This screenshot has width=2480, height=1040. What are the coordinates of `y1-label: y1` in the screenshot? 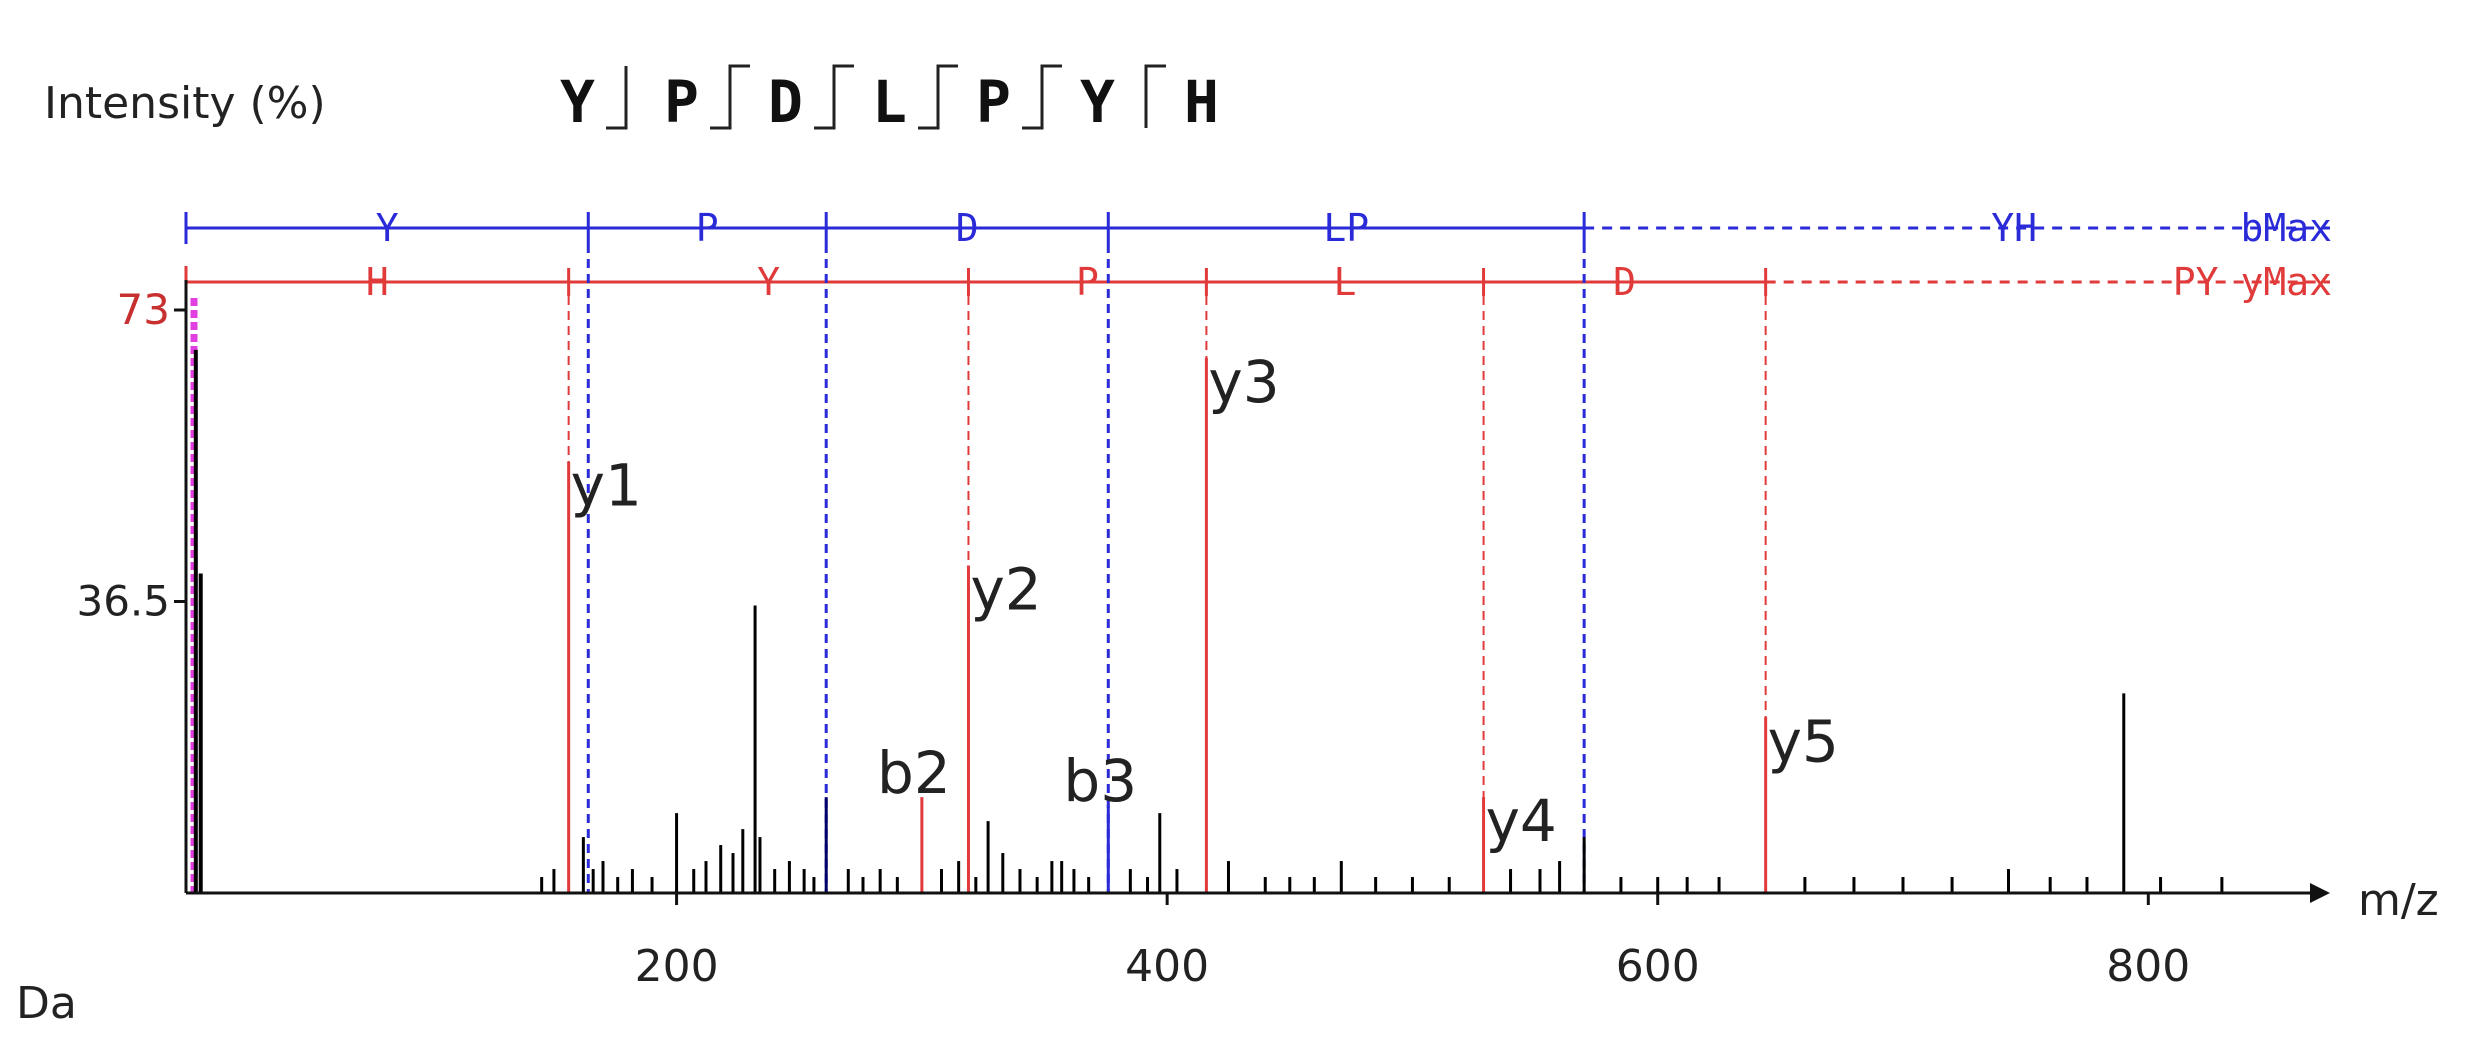 It's located at (606, 486).